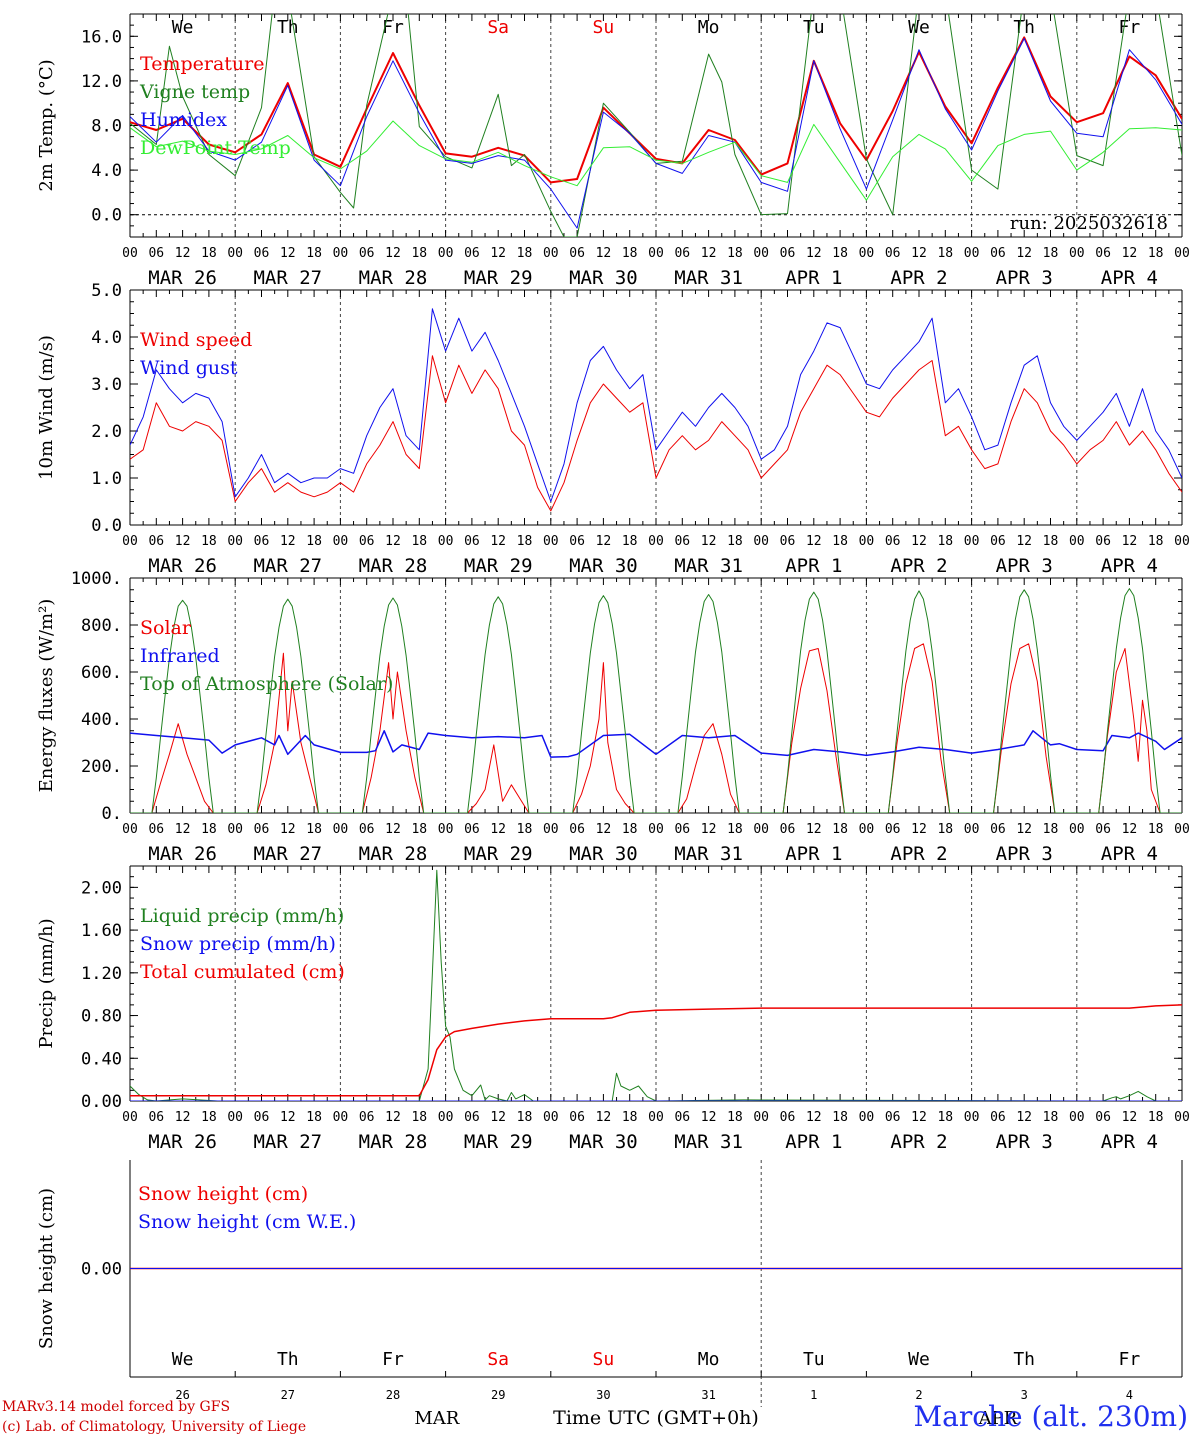  What do you see at coordinates (1129, 1395) in the screenshot?
I see `day-number-label: 4` at bounding box center [1129, 1395].